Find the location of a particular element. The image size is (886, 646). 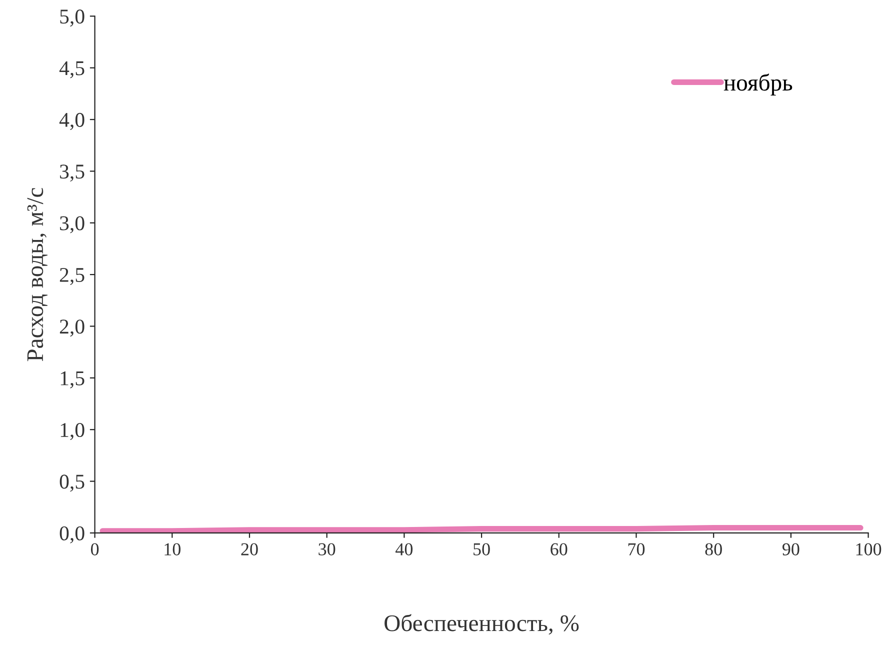

y-tick-label: 2,5 is located at coordinates (72, 276).